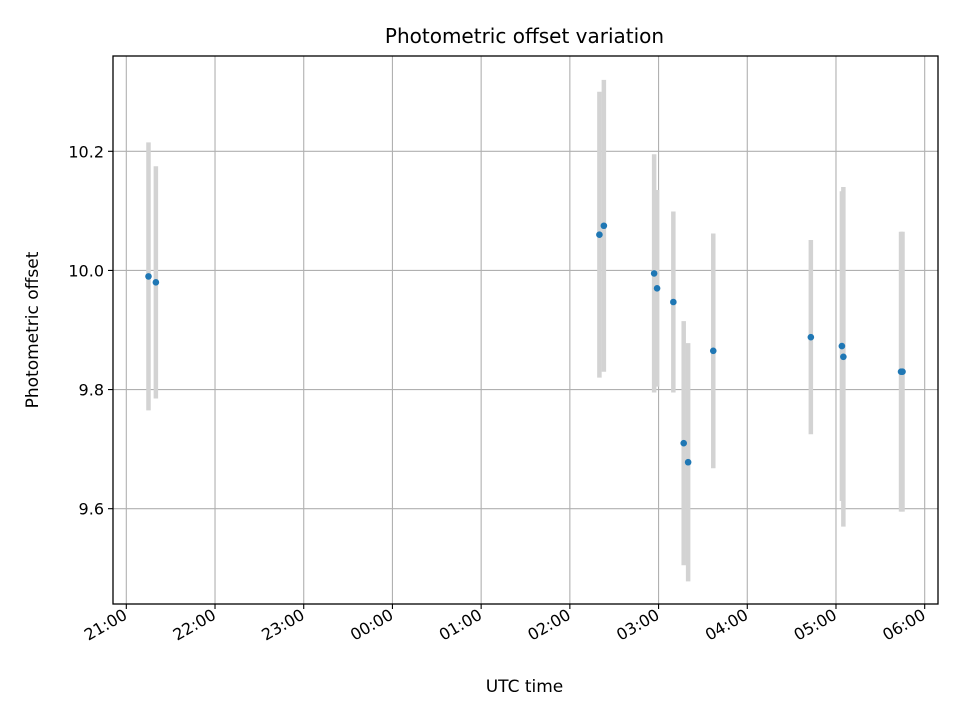 This screenshot has width=960, height=720. I want to click on chart-title: Photometric offset variation, so click(524, 36).